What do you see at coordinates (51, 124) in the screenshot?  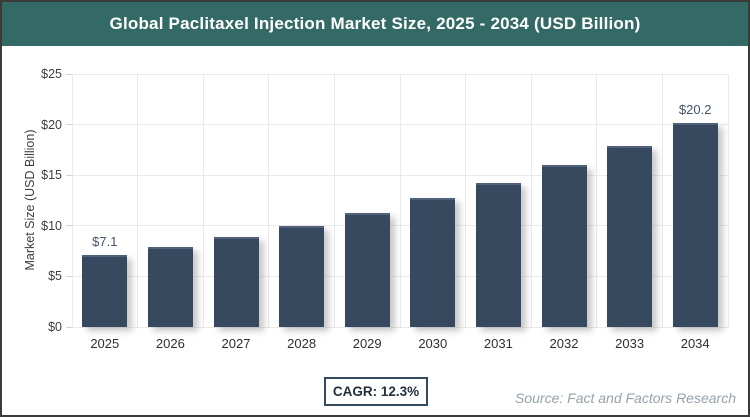 I see `y-tick-label: $20` at bounding box center [51, 124].